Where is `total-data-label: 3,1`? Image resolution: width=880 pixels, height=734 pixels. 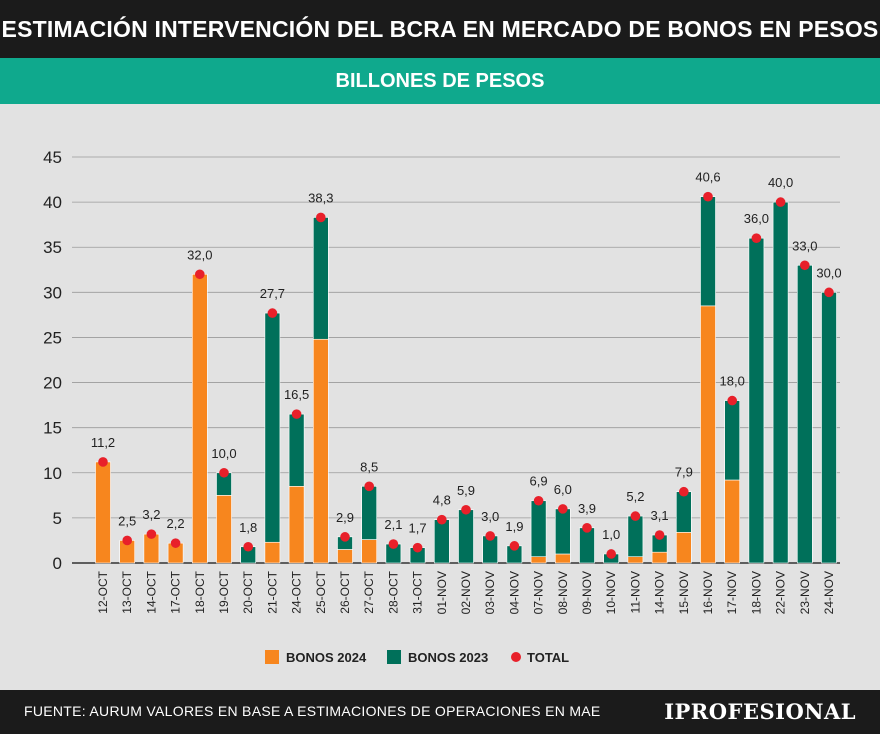 total-data-label: 3,1 is located at coordinates (660, 515).